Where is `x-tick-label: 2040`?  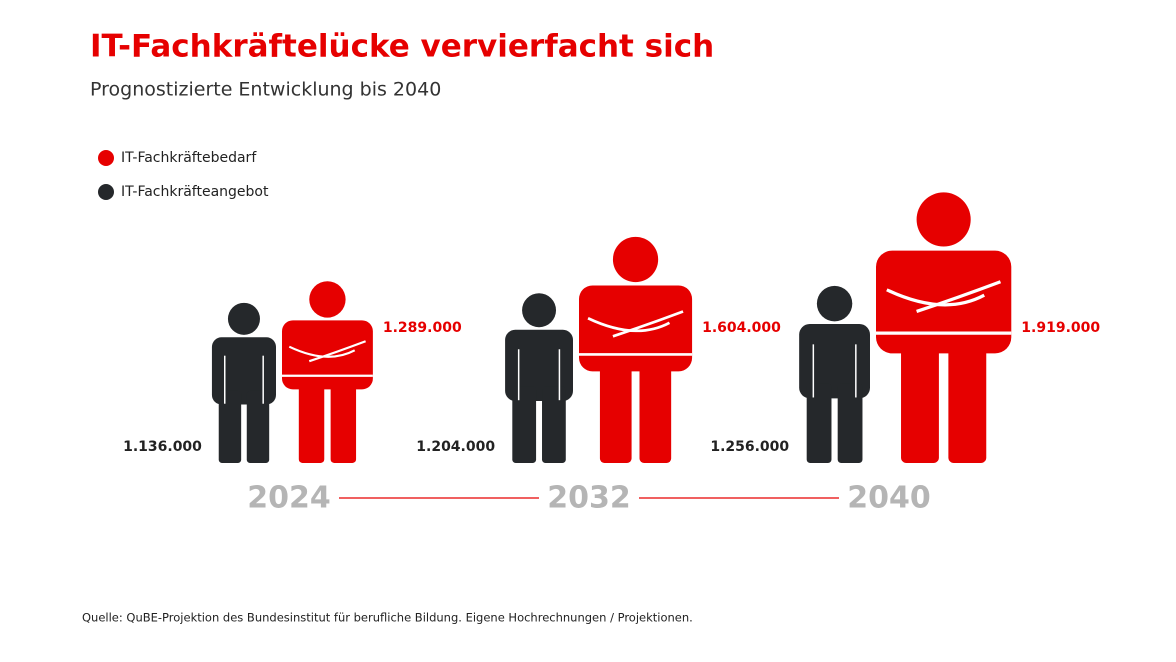 x-tick-label: 2040 is located at coordinates (889, 498).